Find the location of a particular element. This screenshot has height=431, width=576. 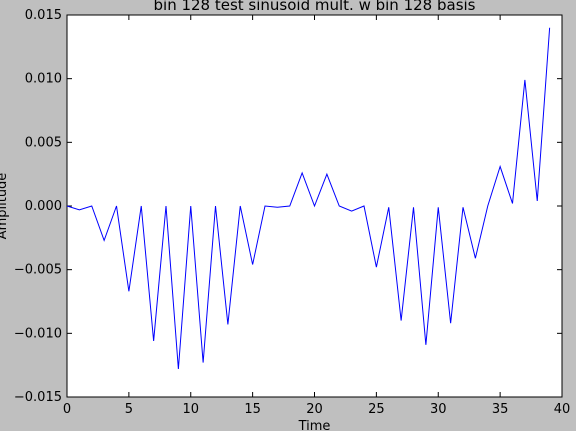

y-tick-label: −0.005 is located at coordinates (38, 270).